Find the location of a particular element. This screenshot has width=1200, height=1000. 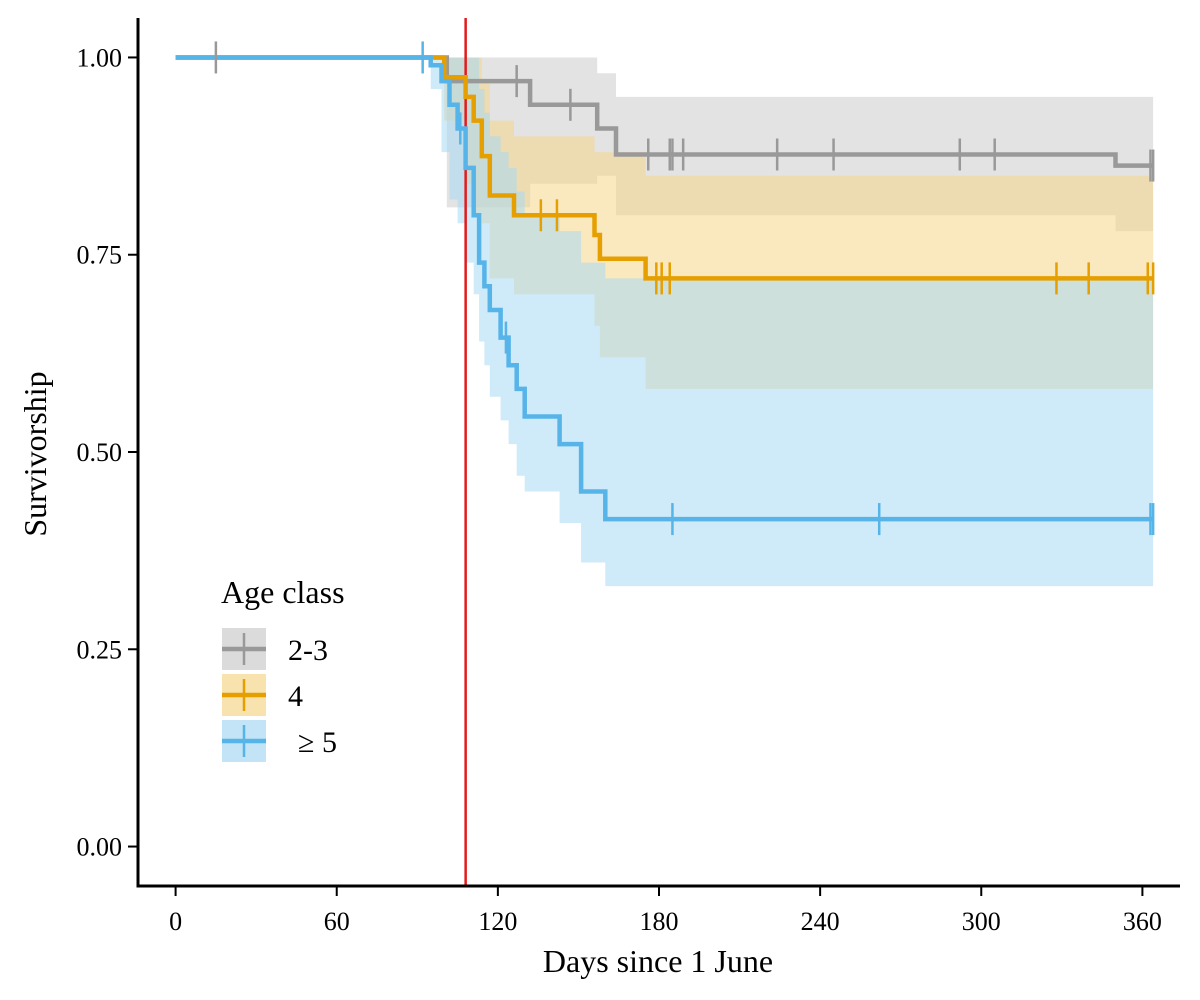

legend-label: 2-3 is located at coordinates (308, 650).